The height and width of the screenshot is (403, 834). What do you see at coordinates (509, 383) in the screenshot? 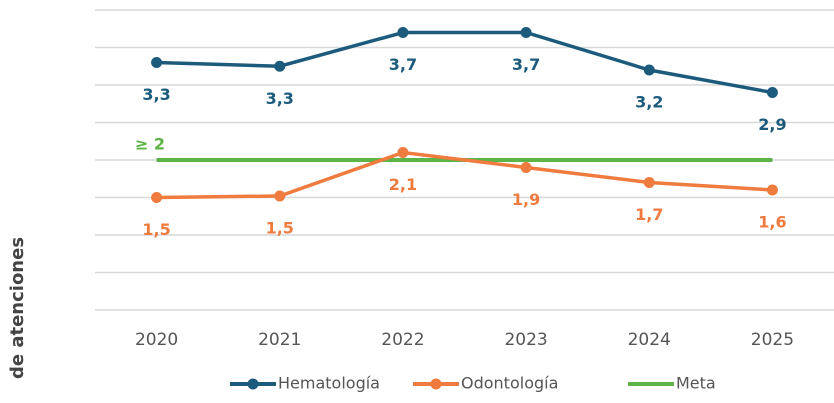
I see `legend-label: Odontología` at bounding box center [509, 383].